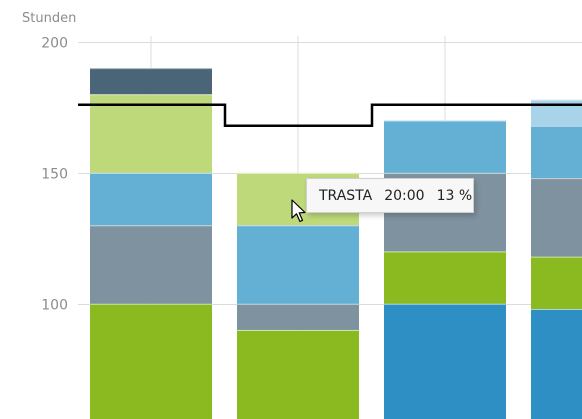 The height and width of the screenshot is (419, 582). What do you see at coordinates (54, 306) in the screenshot?
I see `y-tick-label: 100` at bounding box center [54, 306].